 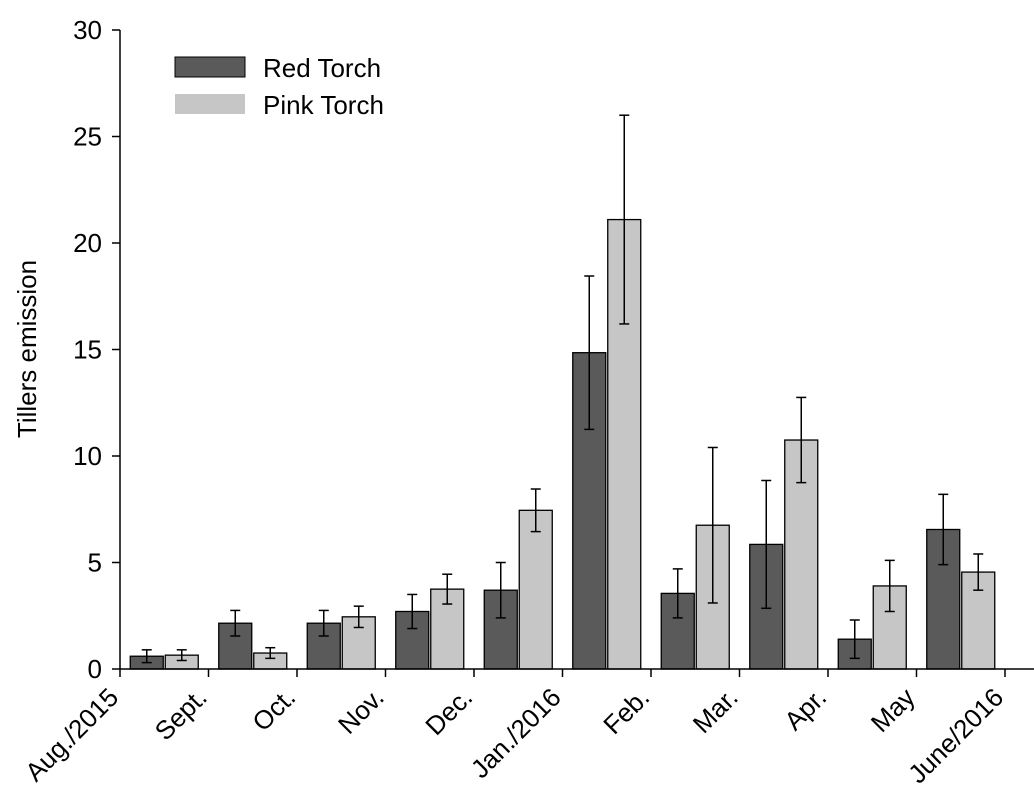 I want to click on y-tick-label: 5, so click(x=95, y=563).